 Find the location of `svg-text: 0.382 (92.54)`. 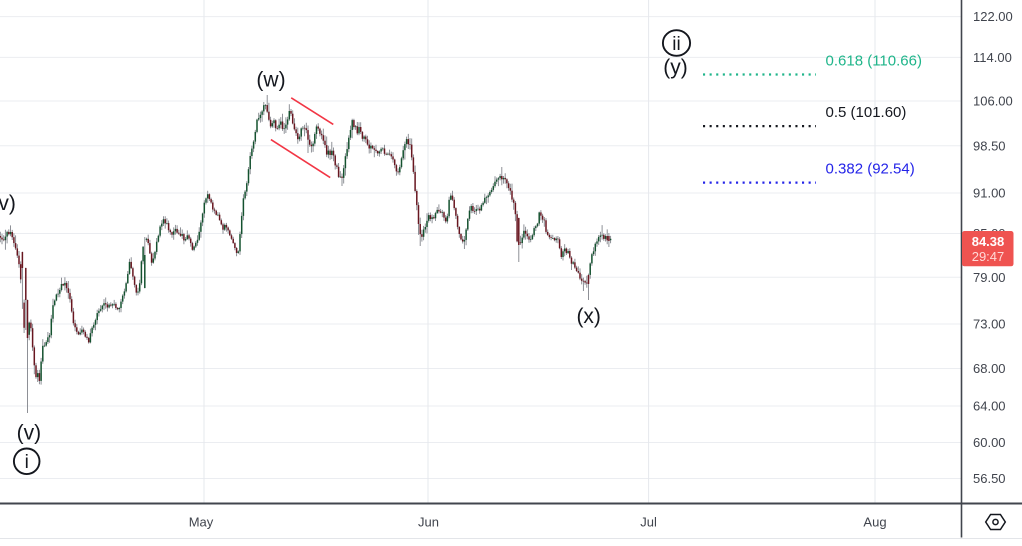

svg-text: 0.382 (92.54) is located at coordinates (870, 169).